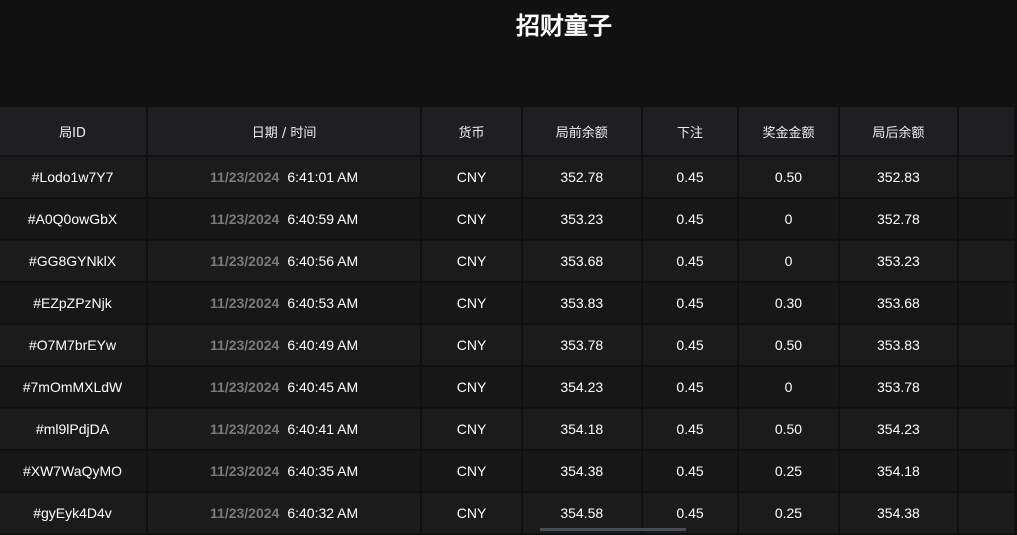  I want to click on balance-before: 354.23, so click(582, 387).